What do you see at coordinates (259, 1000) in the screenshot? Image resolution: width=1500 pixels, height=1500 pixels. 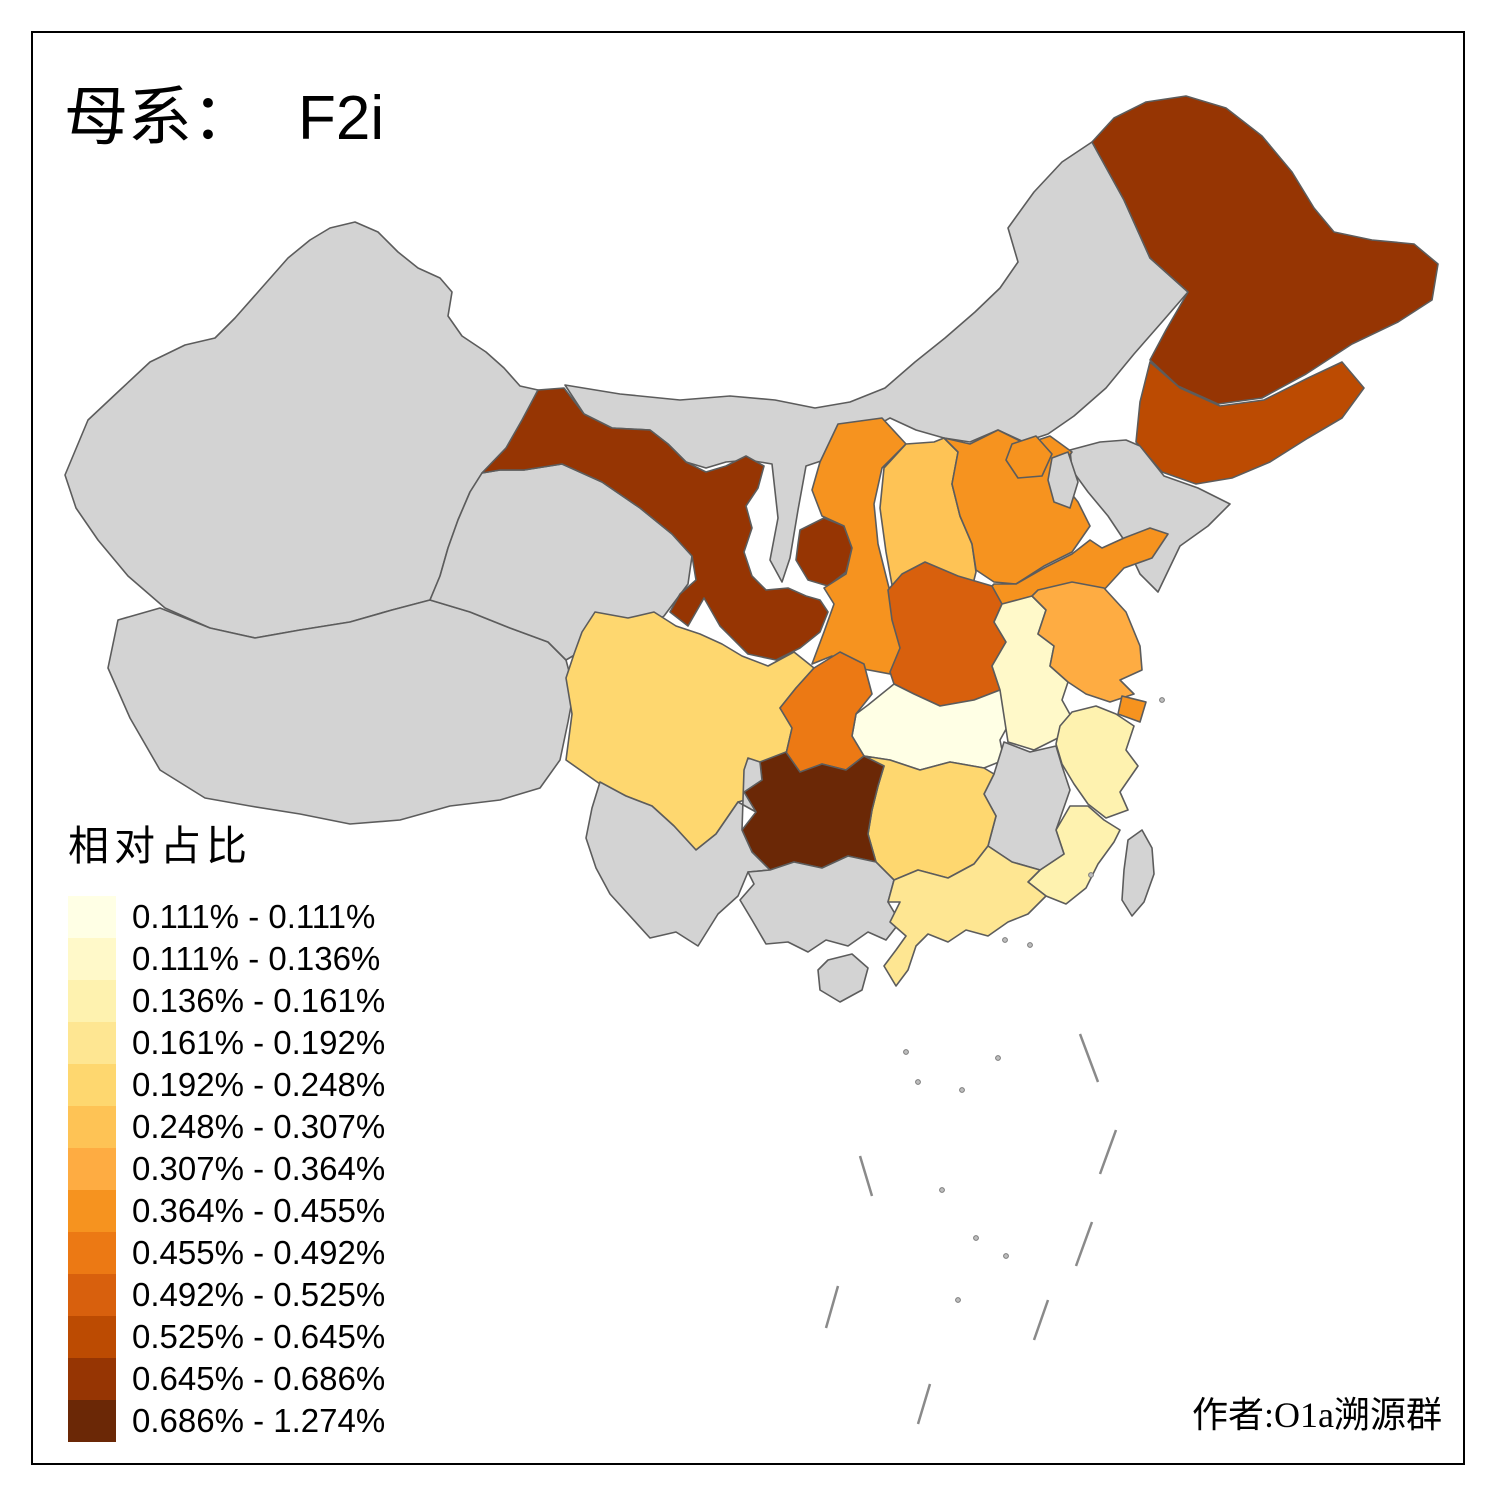 I see `legend-label: 0.136% - 0.161%` at bounding box center [259, 1000].